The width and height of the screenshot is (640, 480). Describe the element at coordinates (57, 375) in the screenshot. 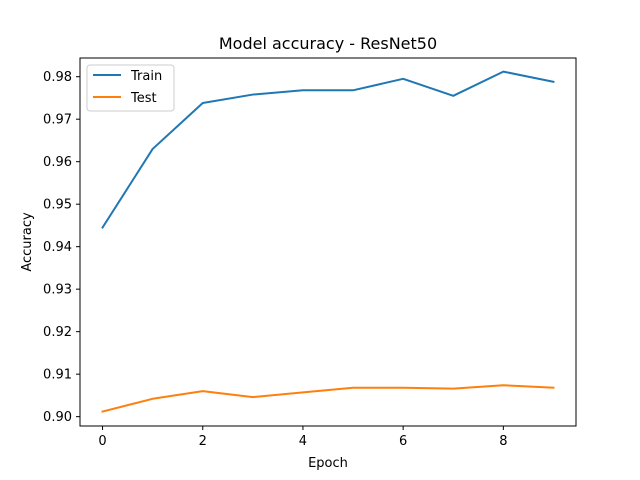

I see `y-tick-label-0.91: 0.91` at that location.